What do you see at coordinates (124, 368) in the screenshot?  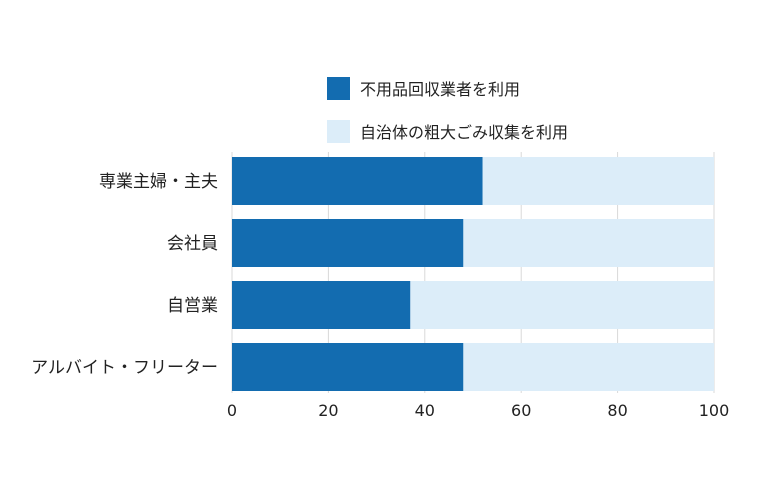 I see `category-label: アルバイト・フリーター` at bounding box center [124, 368].